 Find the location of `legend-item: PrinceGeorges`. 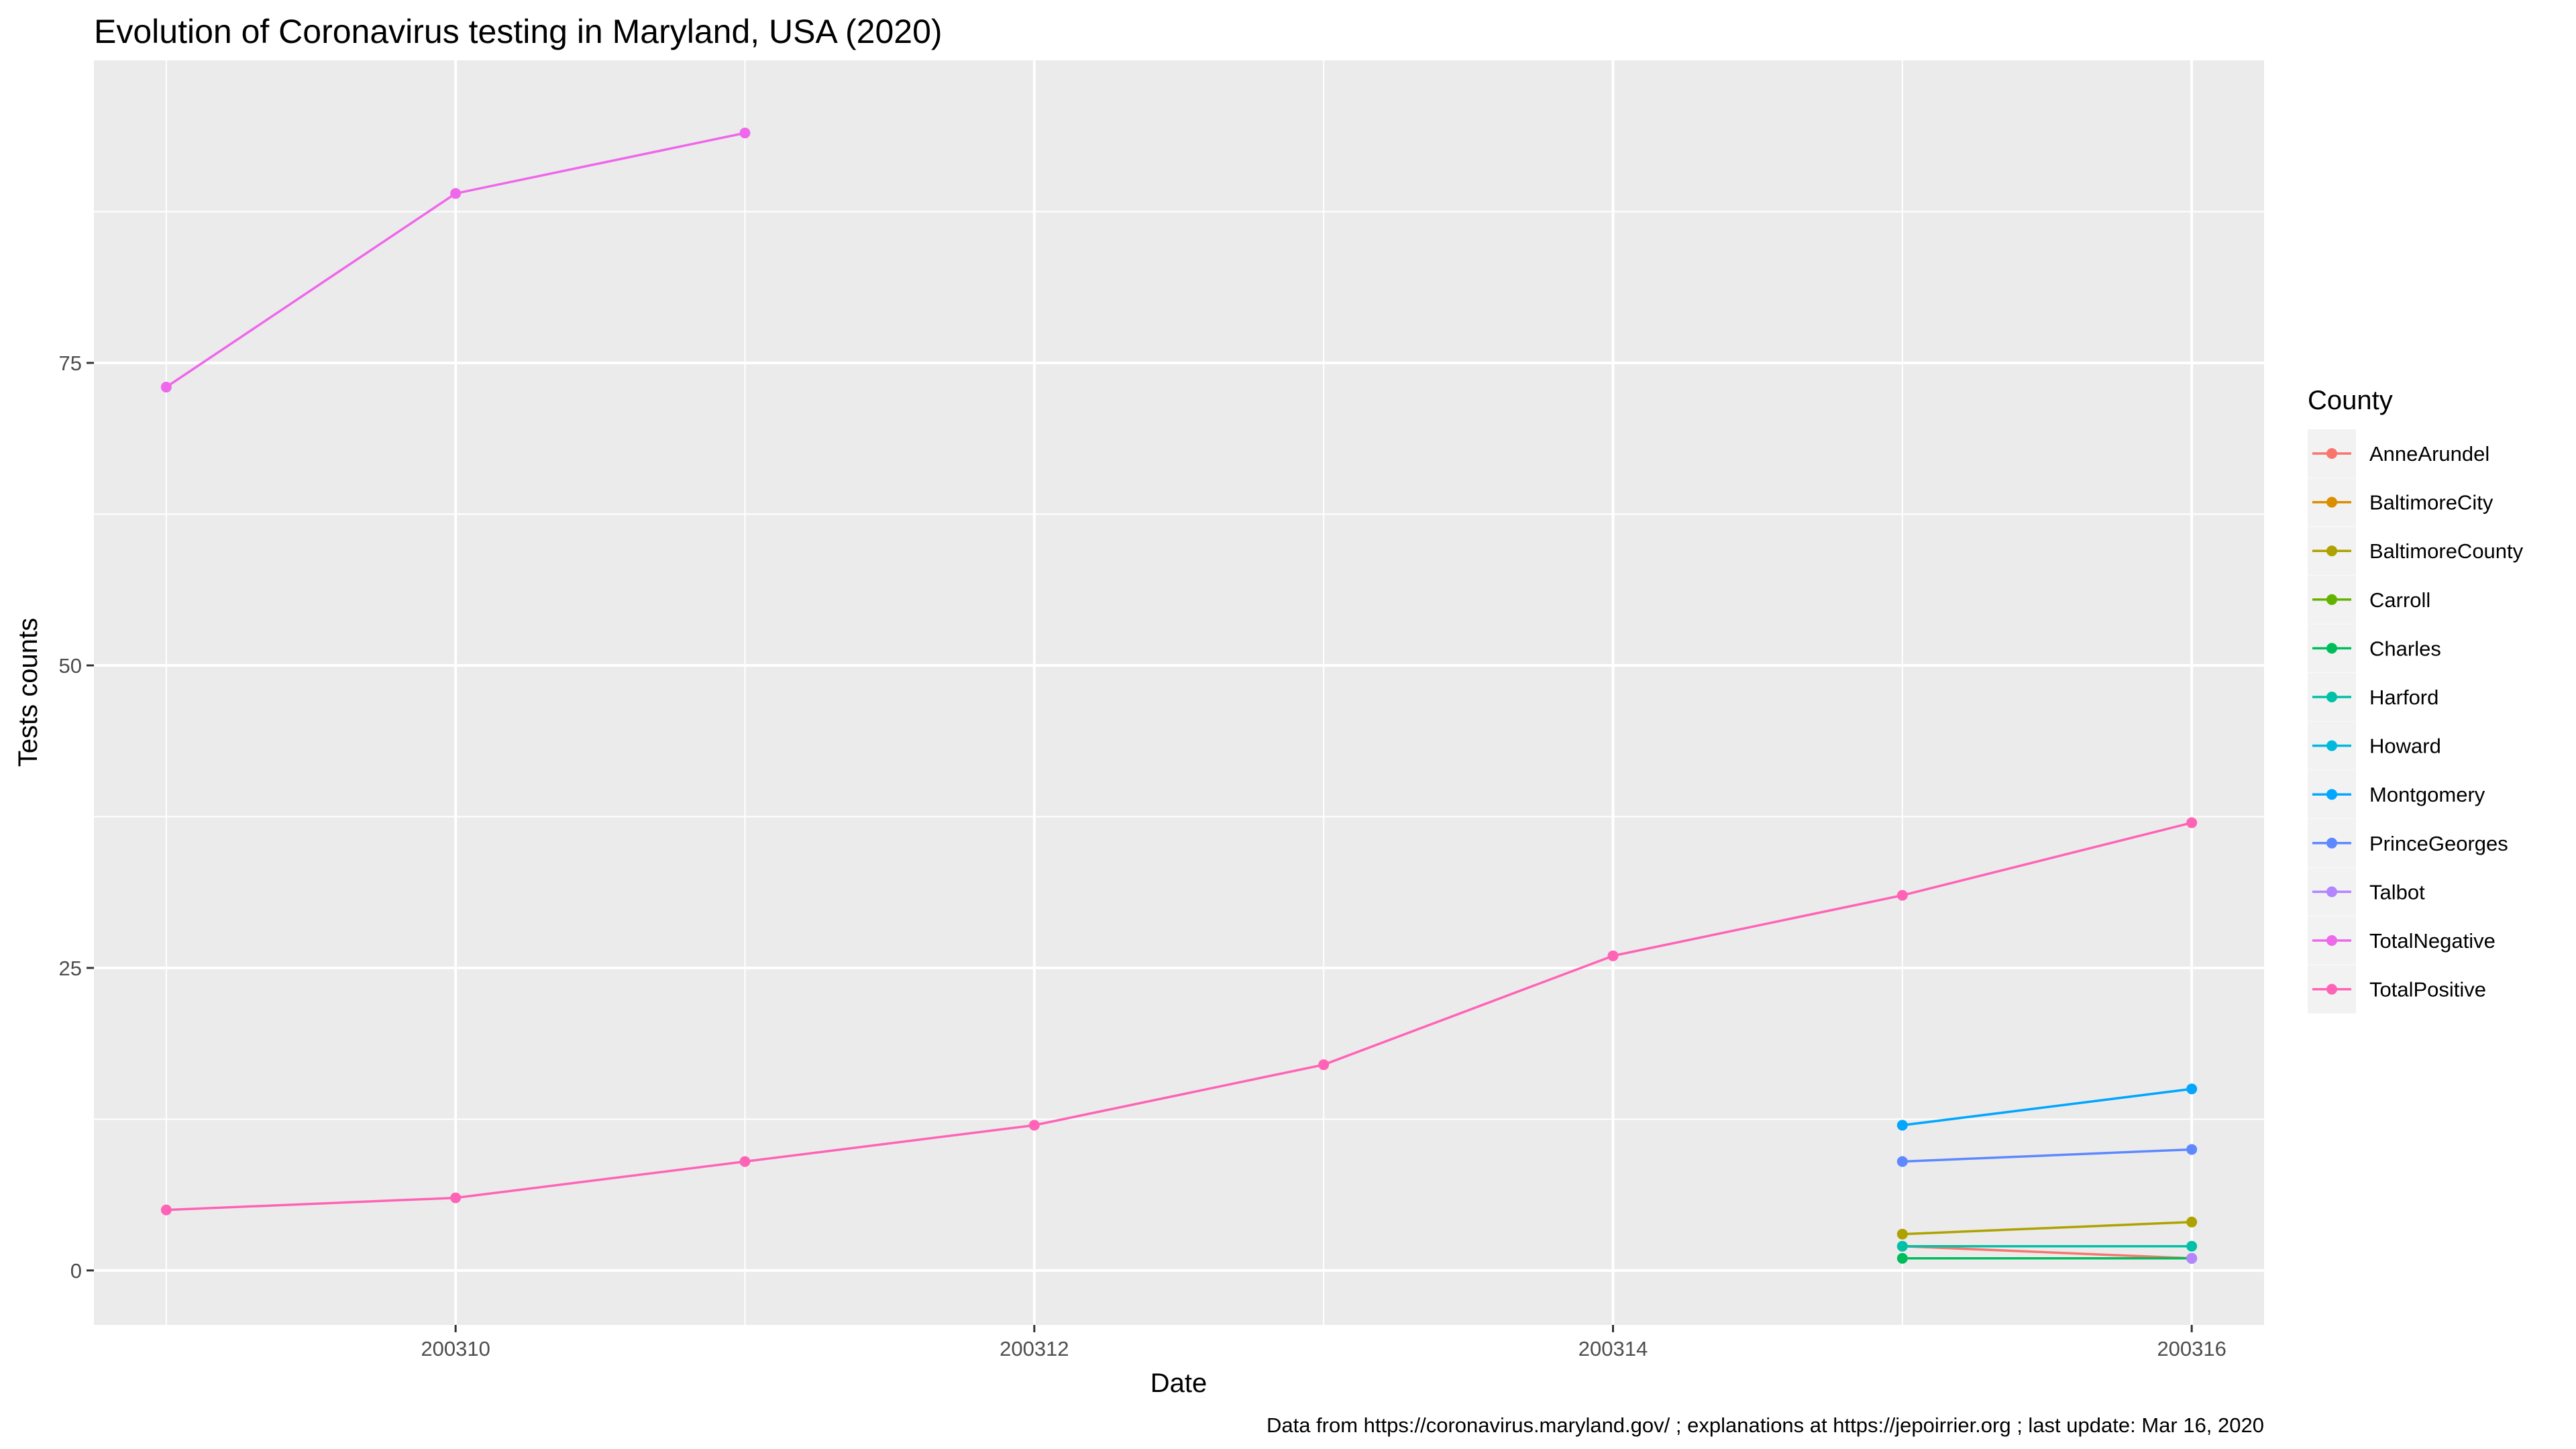

legend-item: PrinceGeorges is located at coordinates (2408, 842).